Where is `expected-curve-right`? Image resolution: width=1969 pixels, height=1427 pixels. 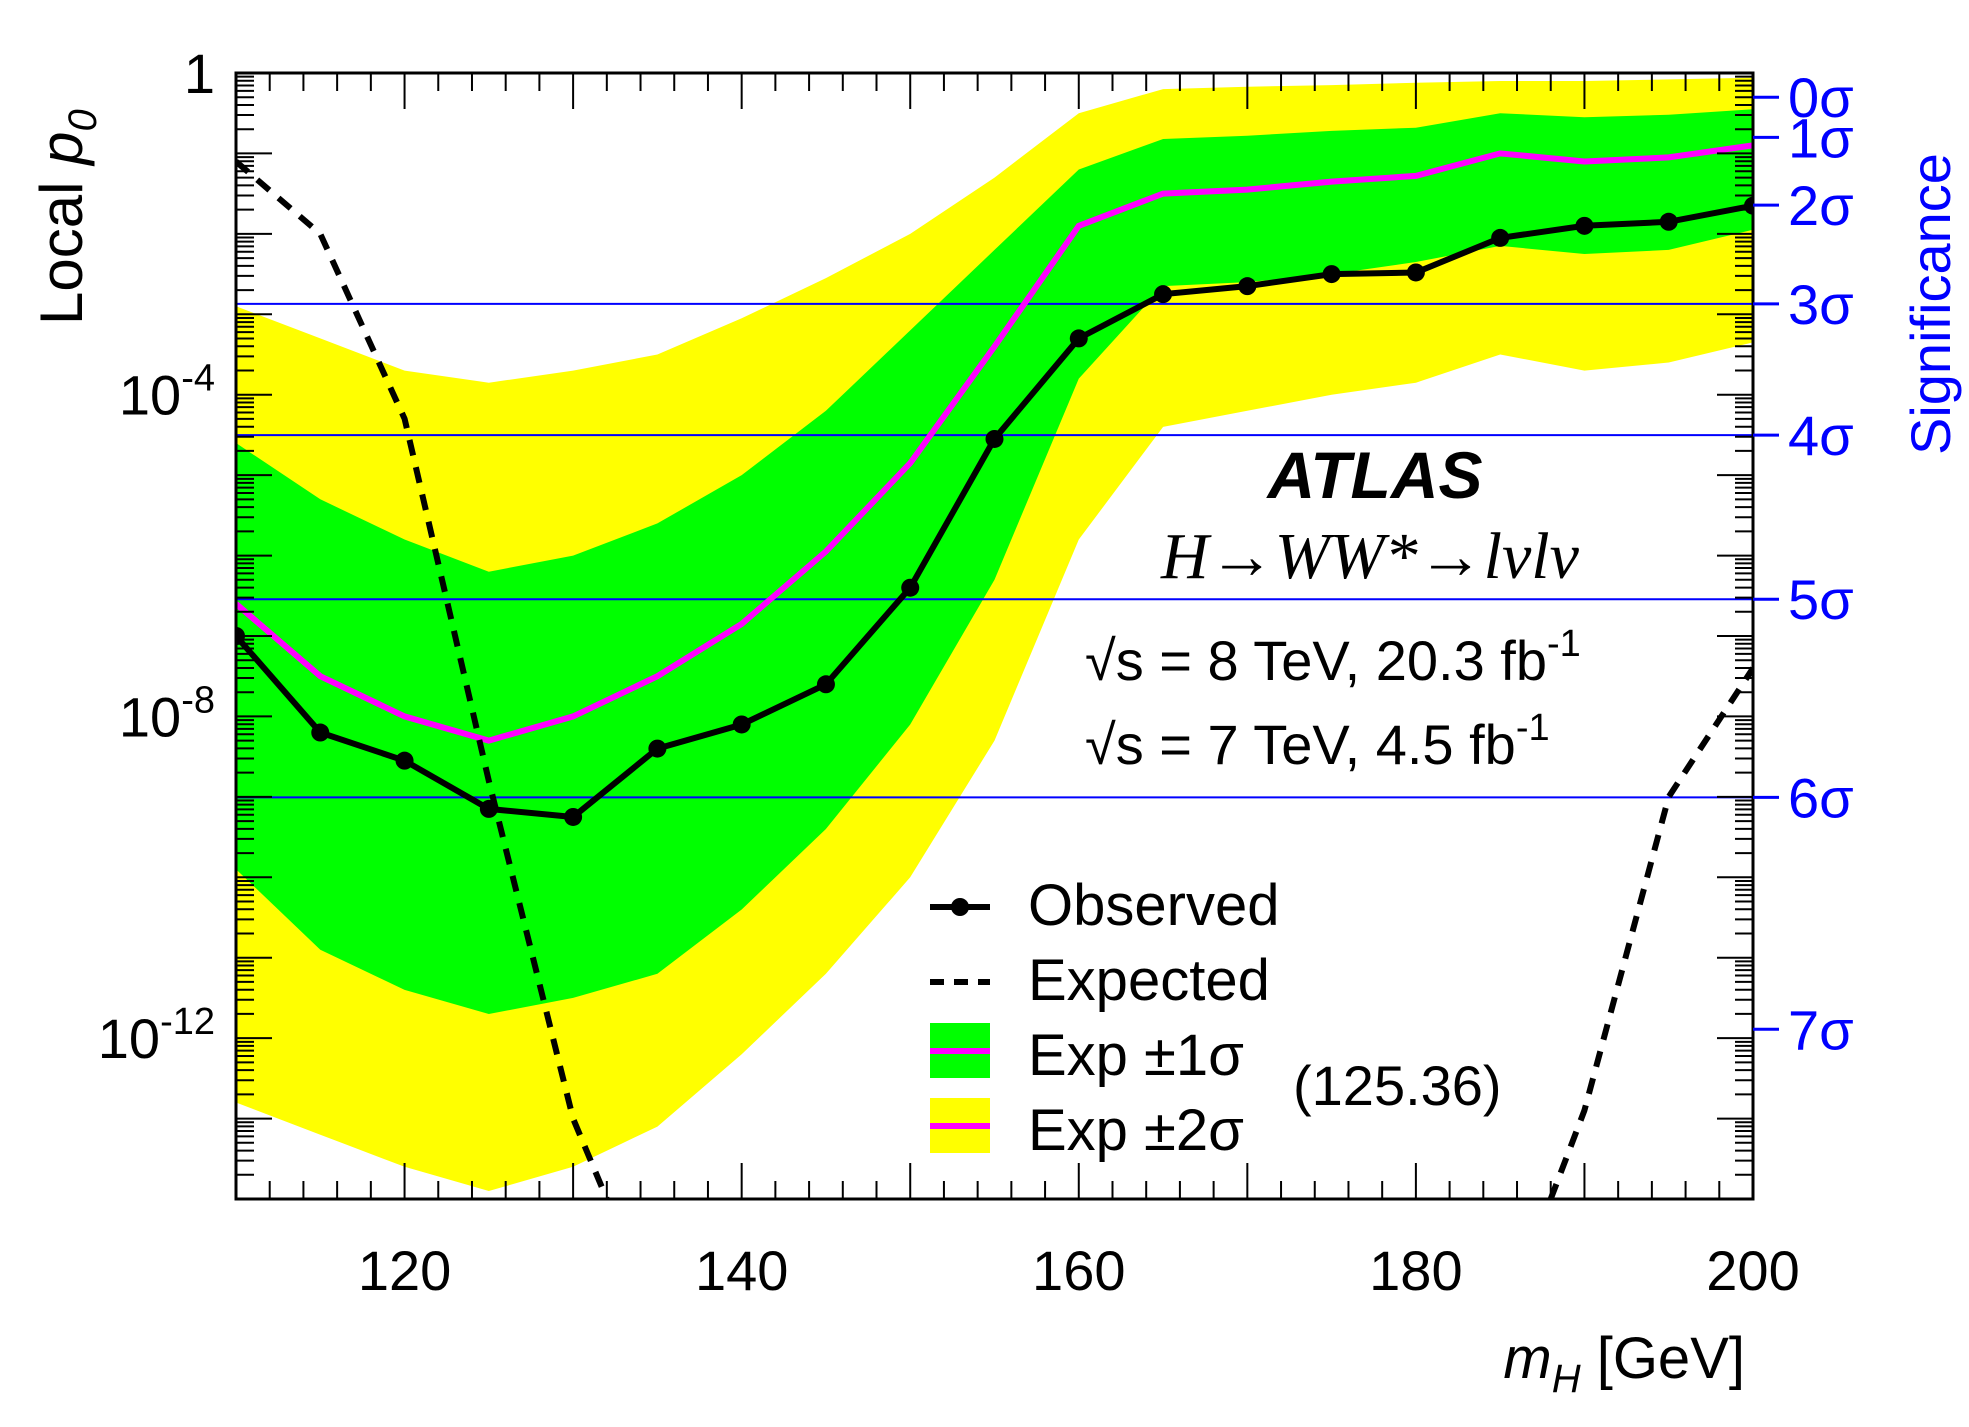
expected-curve-right is located at coordinates (1650, 932).